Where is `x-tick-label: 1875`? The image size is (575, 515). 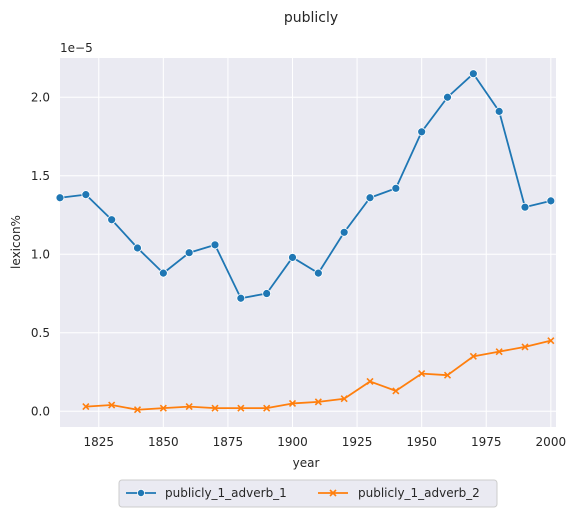 x-tick-label: 1875 is located at coordinates (228, 442).